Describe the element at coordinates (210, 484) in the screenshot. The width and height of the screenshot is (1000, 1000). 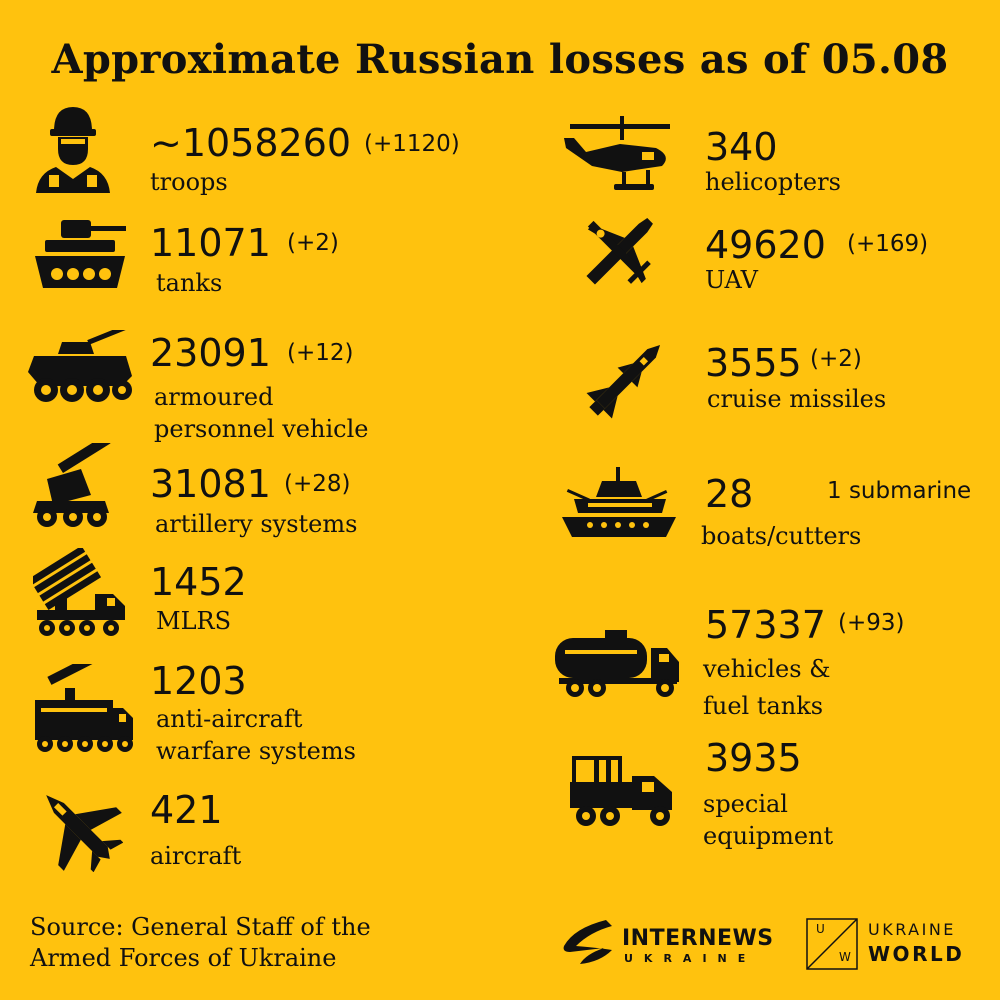
I see `artillery-value: 31081` at that location.